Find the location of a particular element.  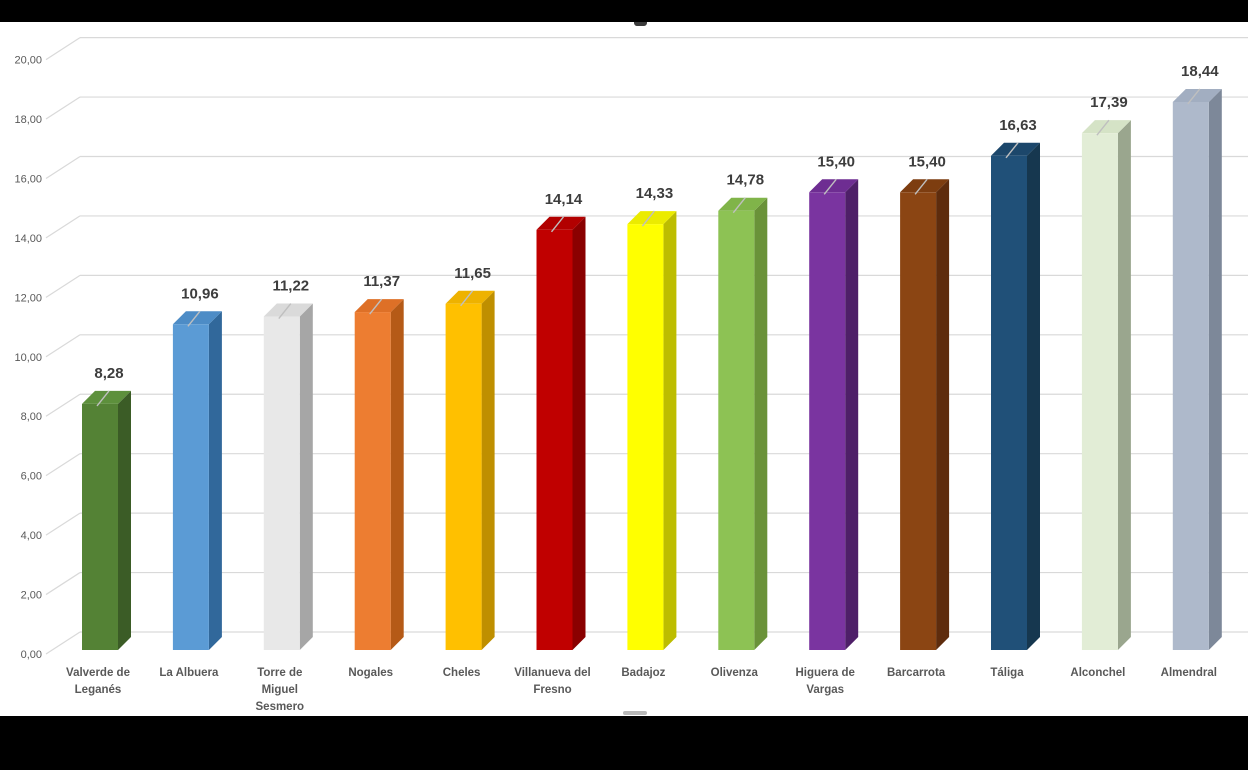

y-tick-label: 2,00 is located at coordinates (31, 596).